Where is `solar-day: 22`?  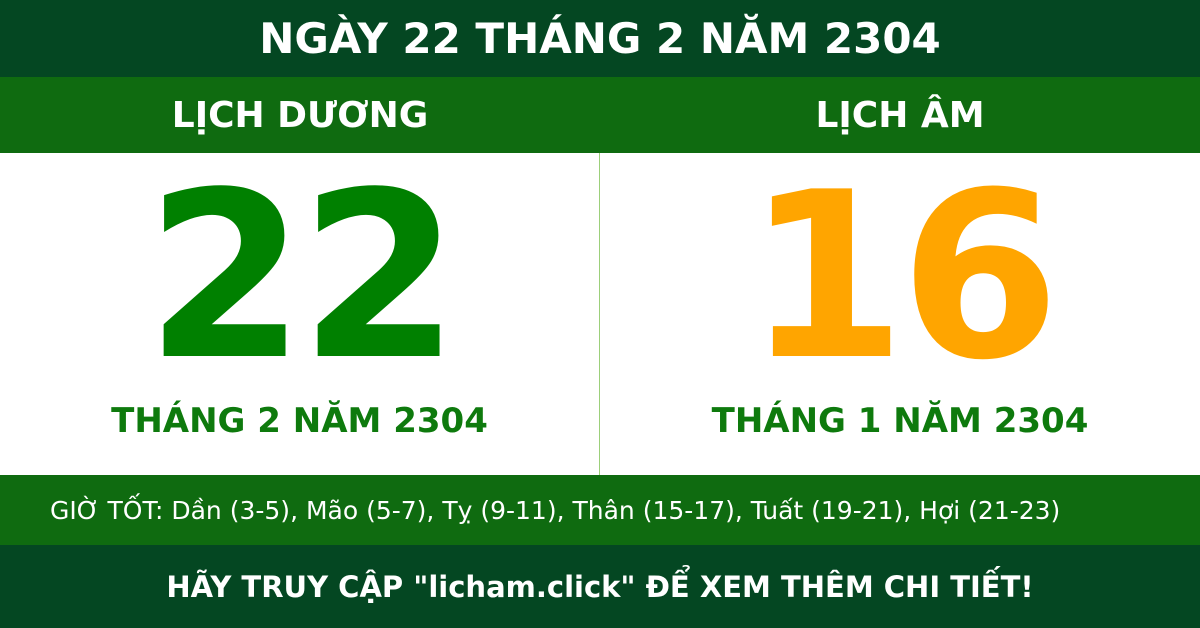
solar-day: 22 is located at coordinates (302, 277).